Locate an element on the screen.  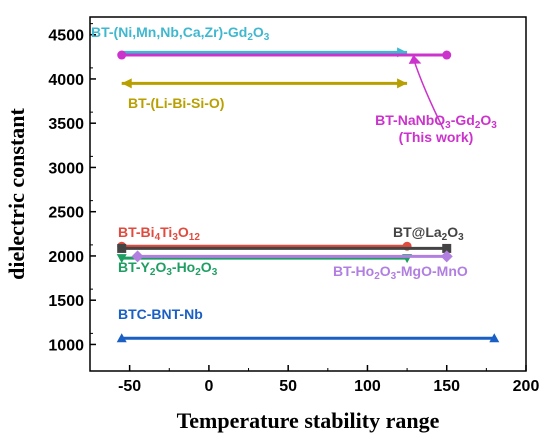
series-label: BT-Y2O3-Ho2O3 is located at coordinates (168, 268).